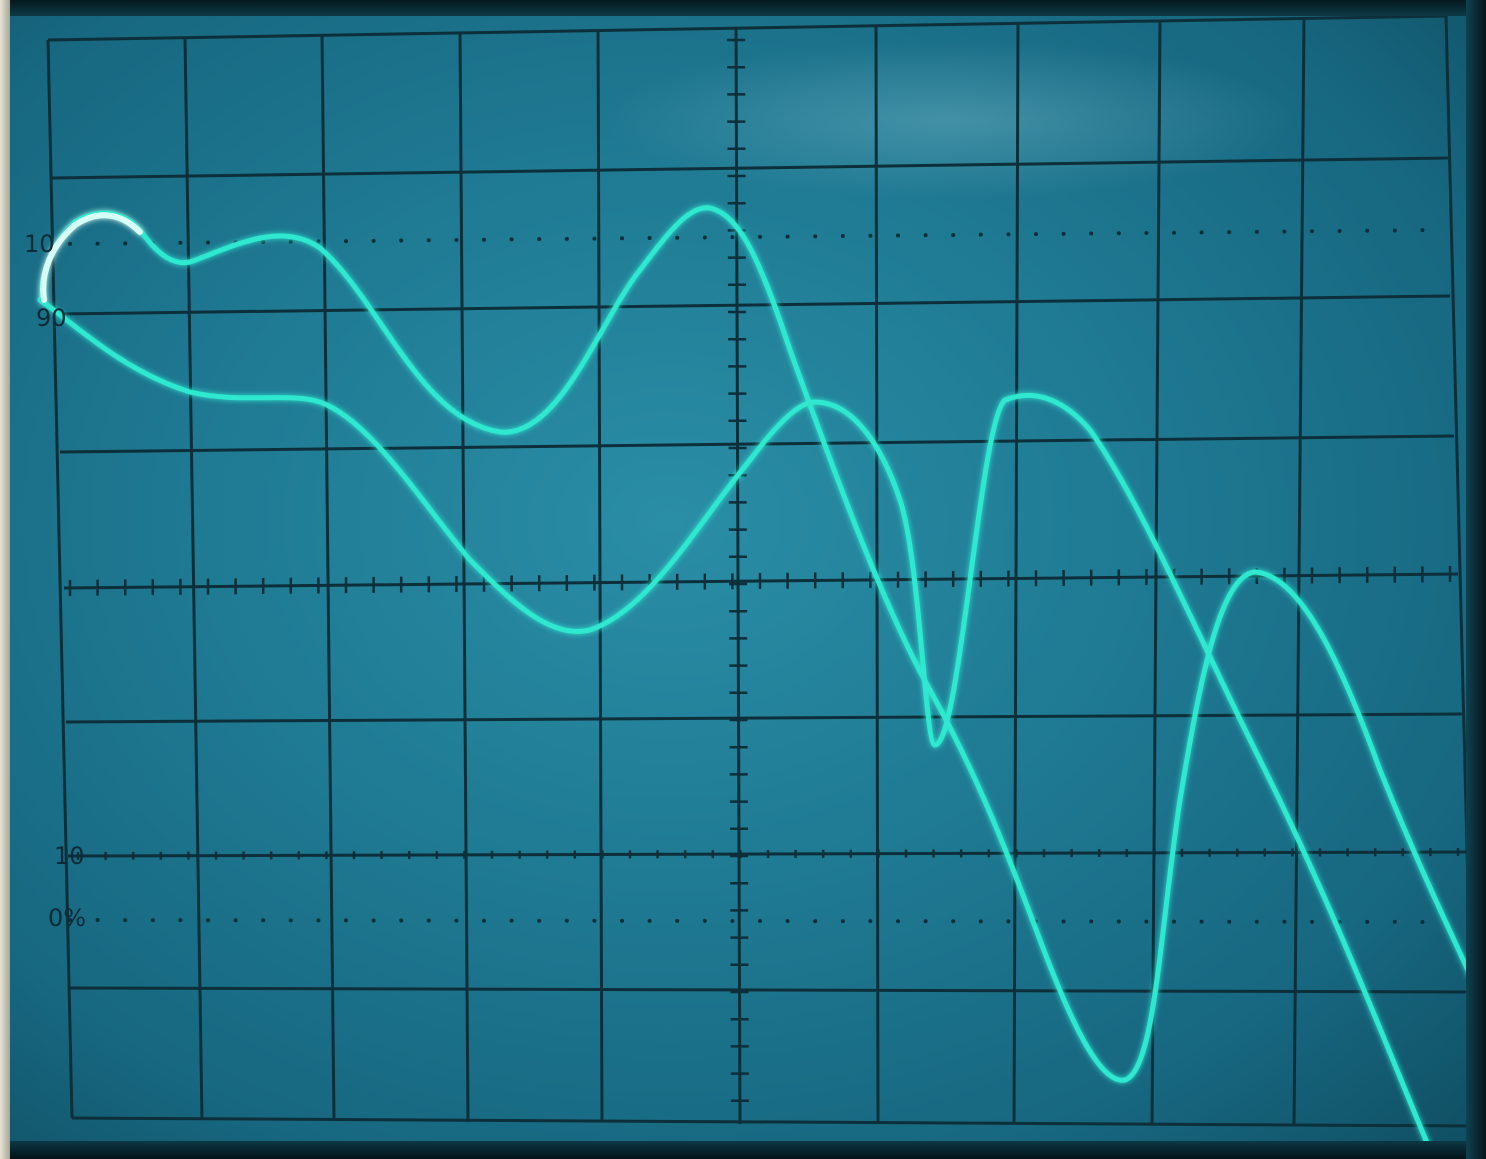 The height and width of the screenshot is (1159, 1486). I want to click on label-0-percent: 0%, so click(67, 918).